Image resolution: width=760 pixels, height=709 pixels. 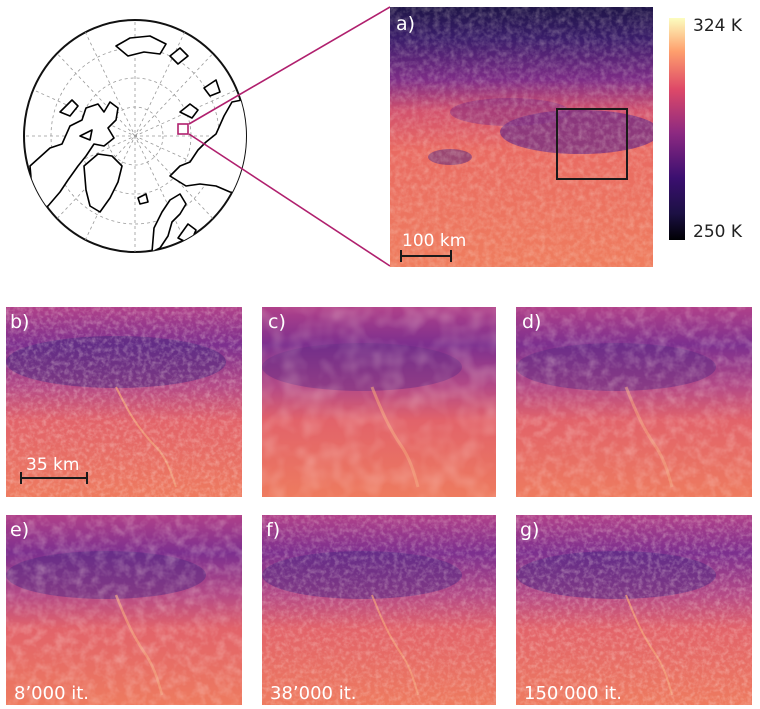 I want to click on panel-e-label: e), so click(x=20, y=530).